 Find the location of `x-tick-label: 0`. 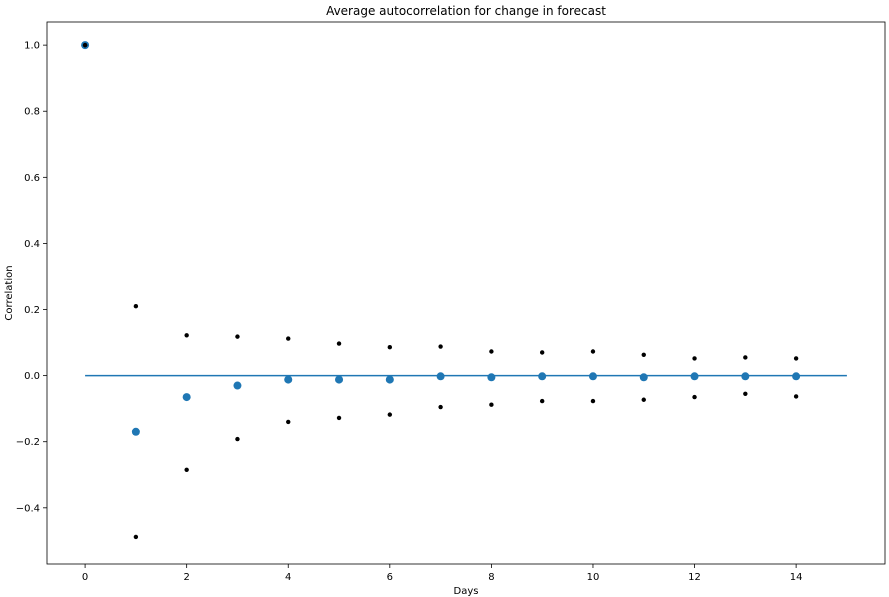

x-tick-label: 0 is located at coordinates (85, 577).